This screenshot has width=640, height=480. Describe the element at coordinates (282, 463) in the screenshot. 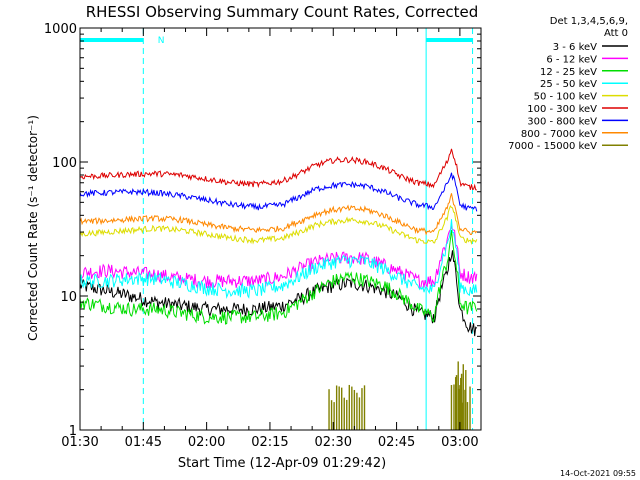

I see `x-axis-label: Start Time (12-Apr-09 01:29:42)` at that location.